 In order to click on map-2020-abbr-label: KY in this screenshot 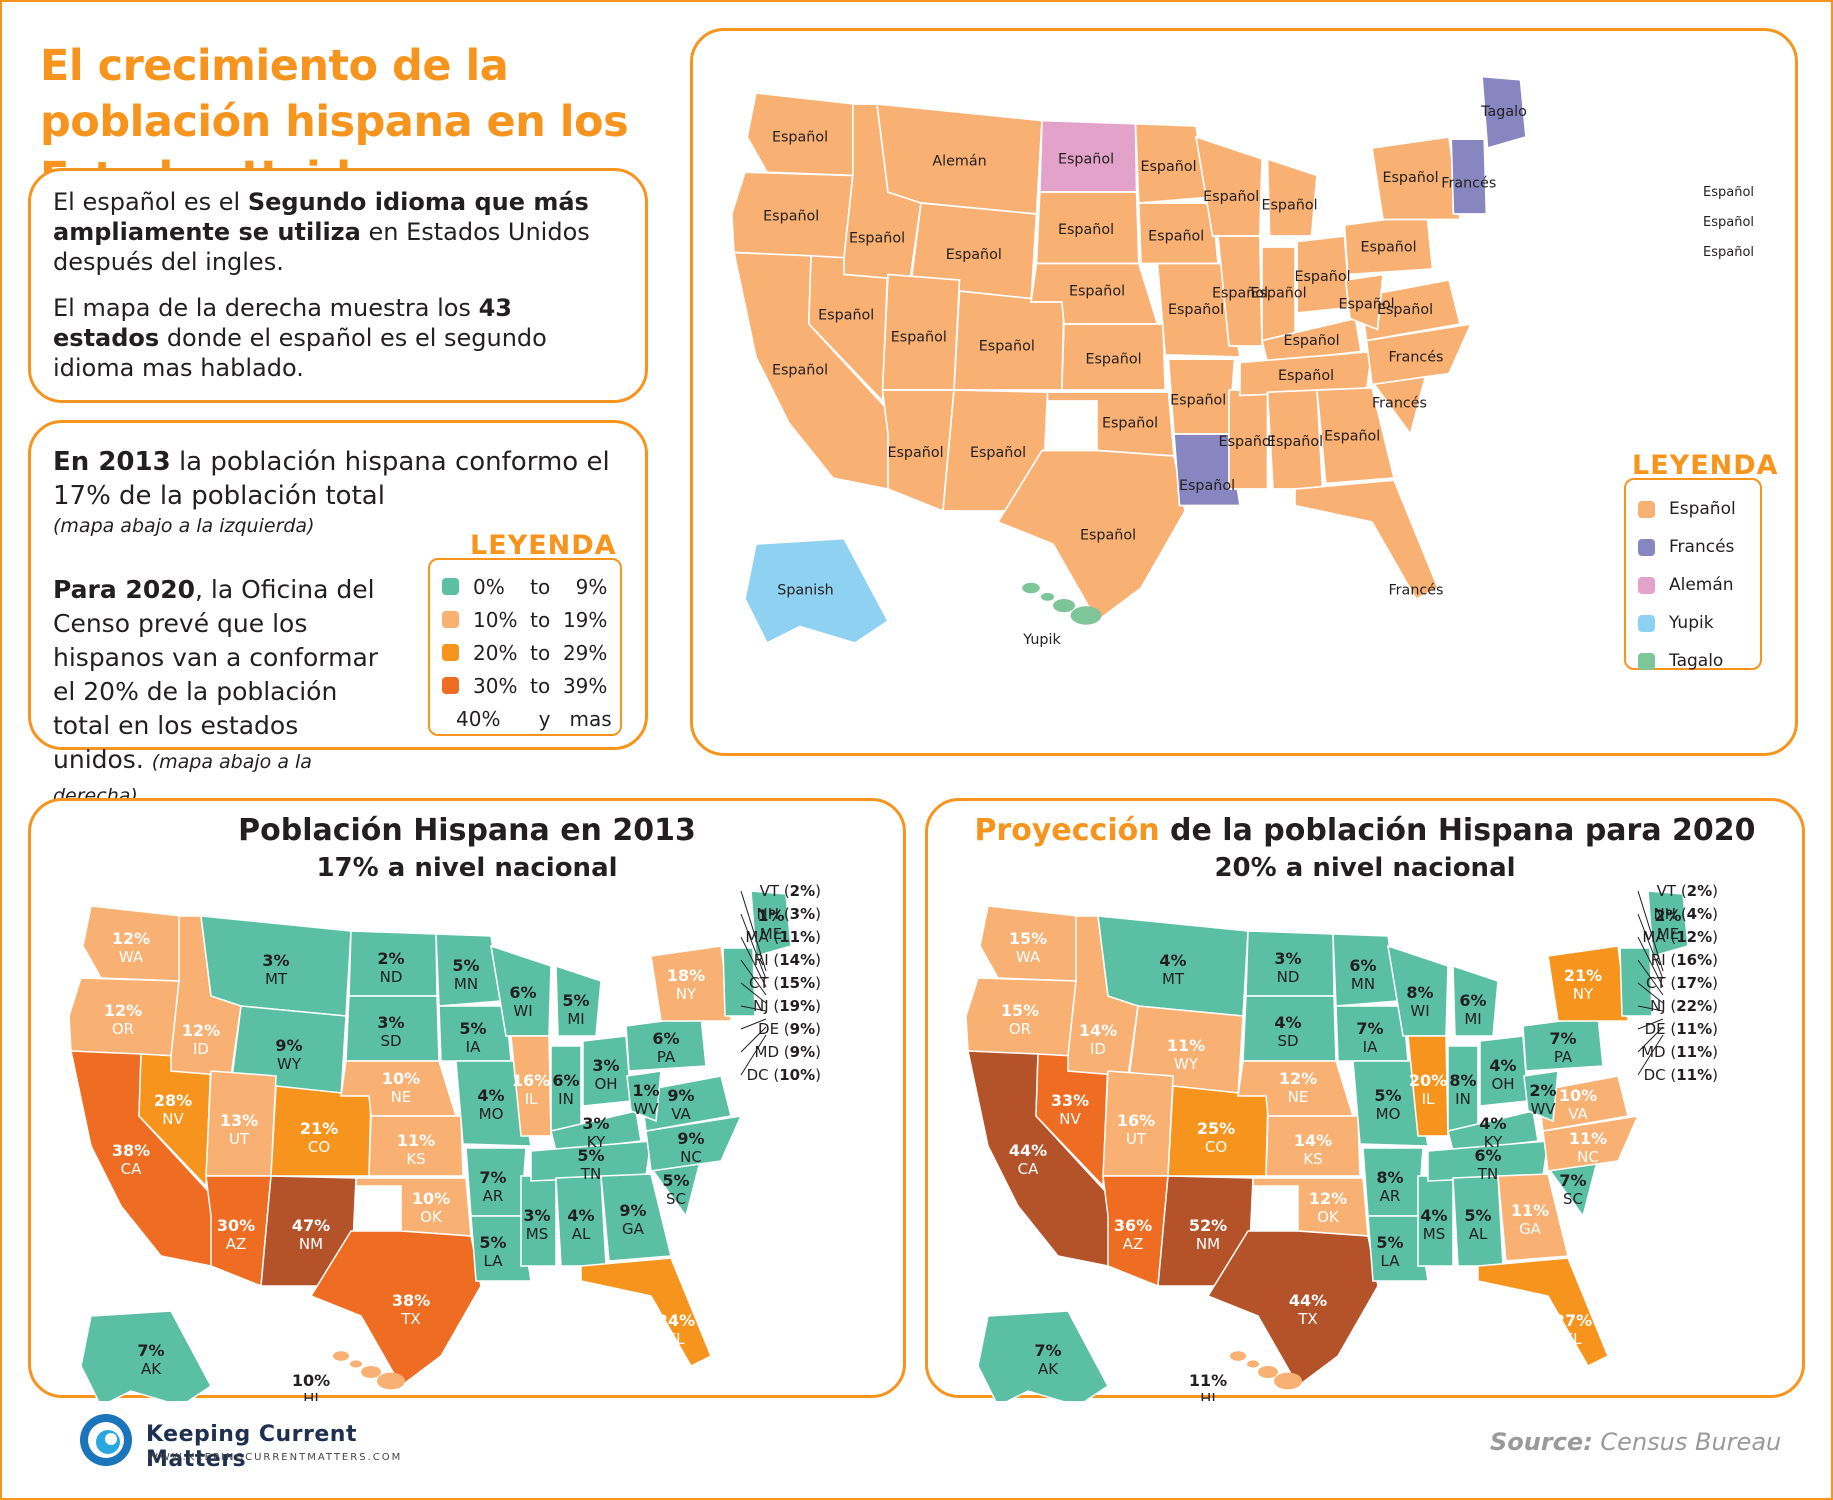, I will do `click(1493, 1142)`.